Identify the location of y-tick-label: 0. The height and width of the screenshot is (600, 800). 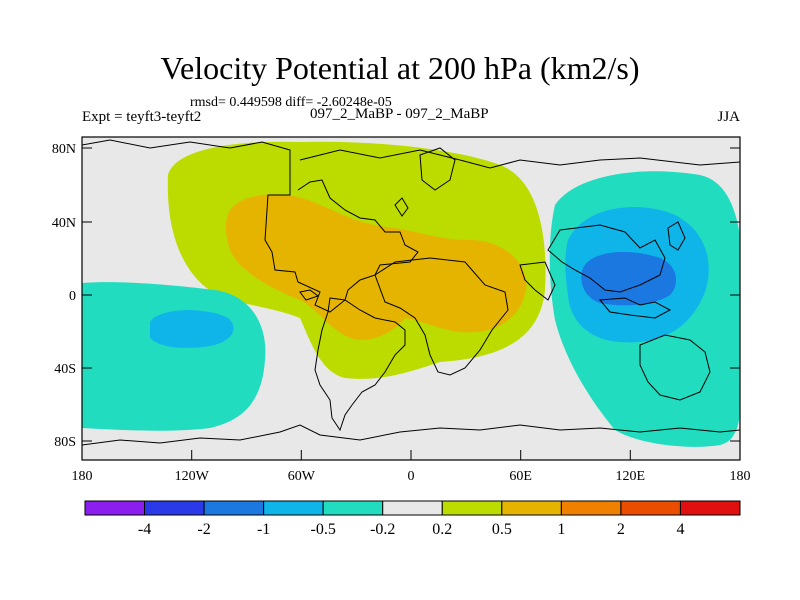
(72, 296).